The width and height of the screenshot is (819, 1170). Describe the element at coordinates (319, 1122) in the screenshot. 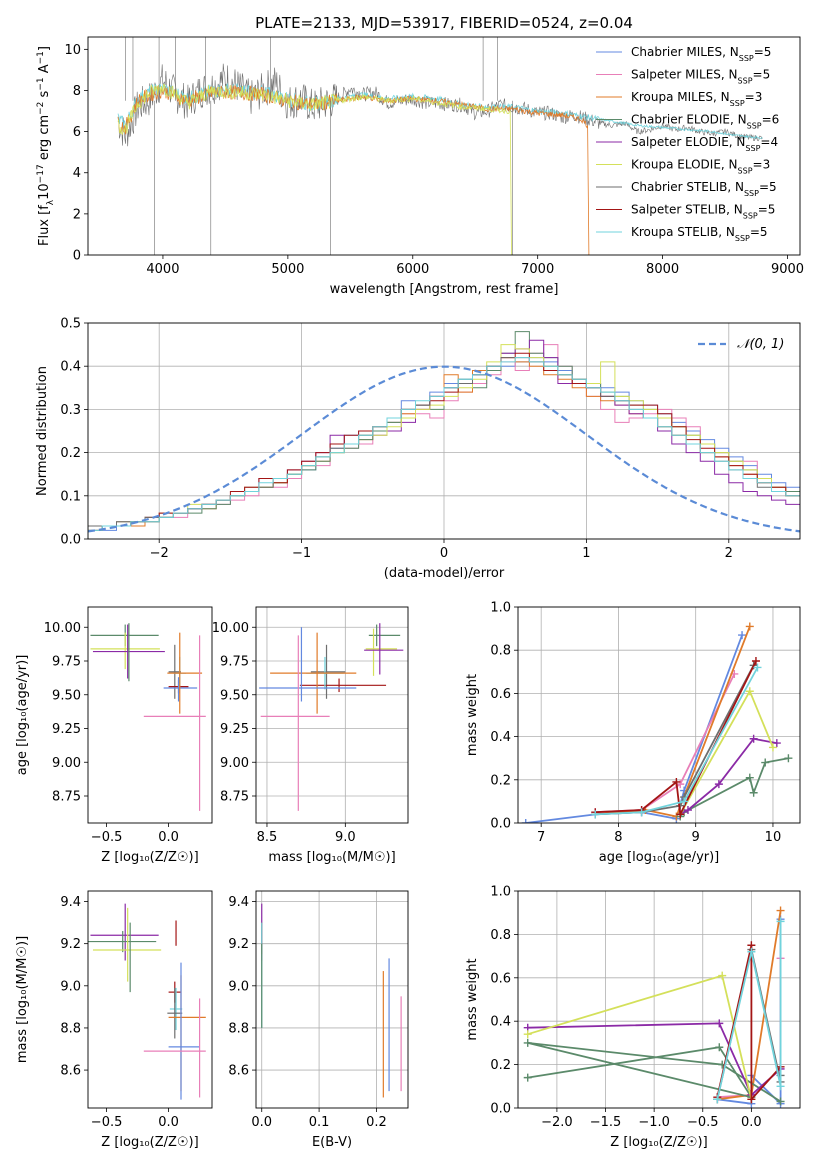

I see `x-tick-label: 0.1` at that location.